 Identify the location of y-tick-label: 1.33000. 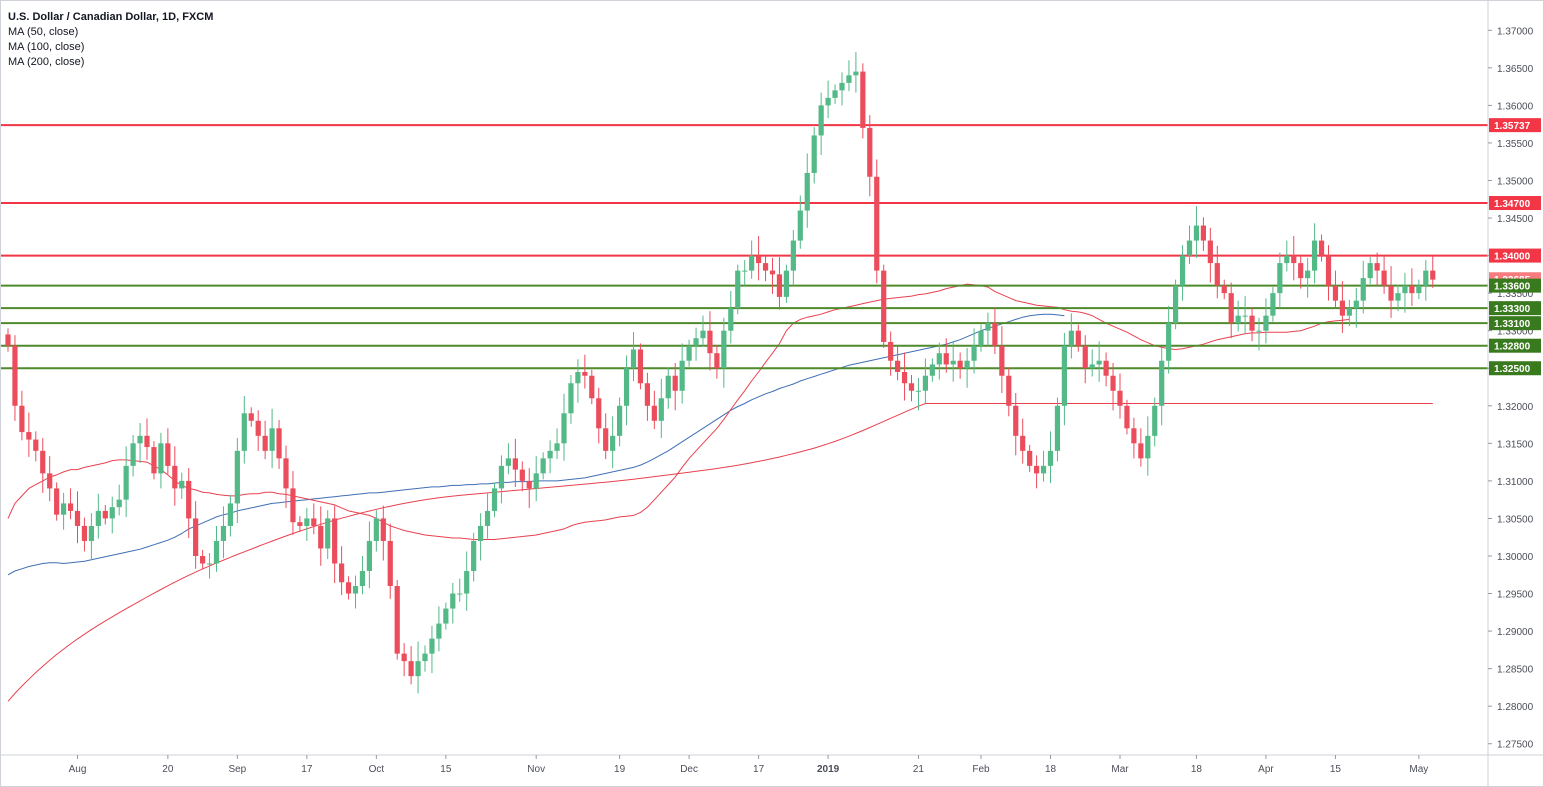
(1515, 332).